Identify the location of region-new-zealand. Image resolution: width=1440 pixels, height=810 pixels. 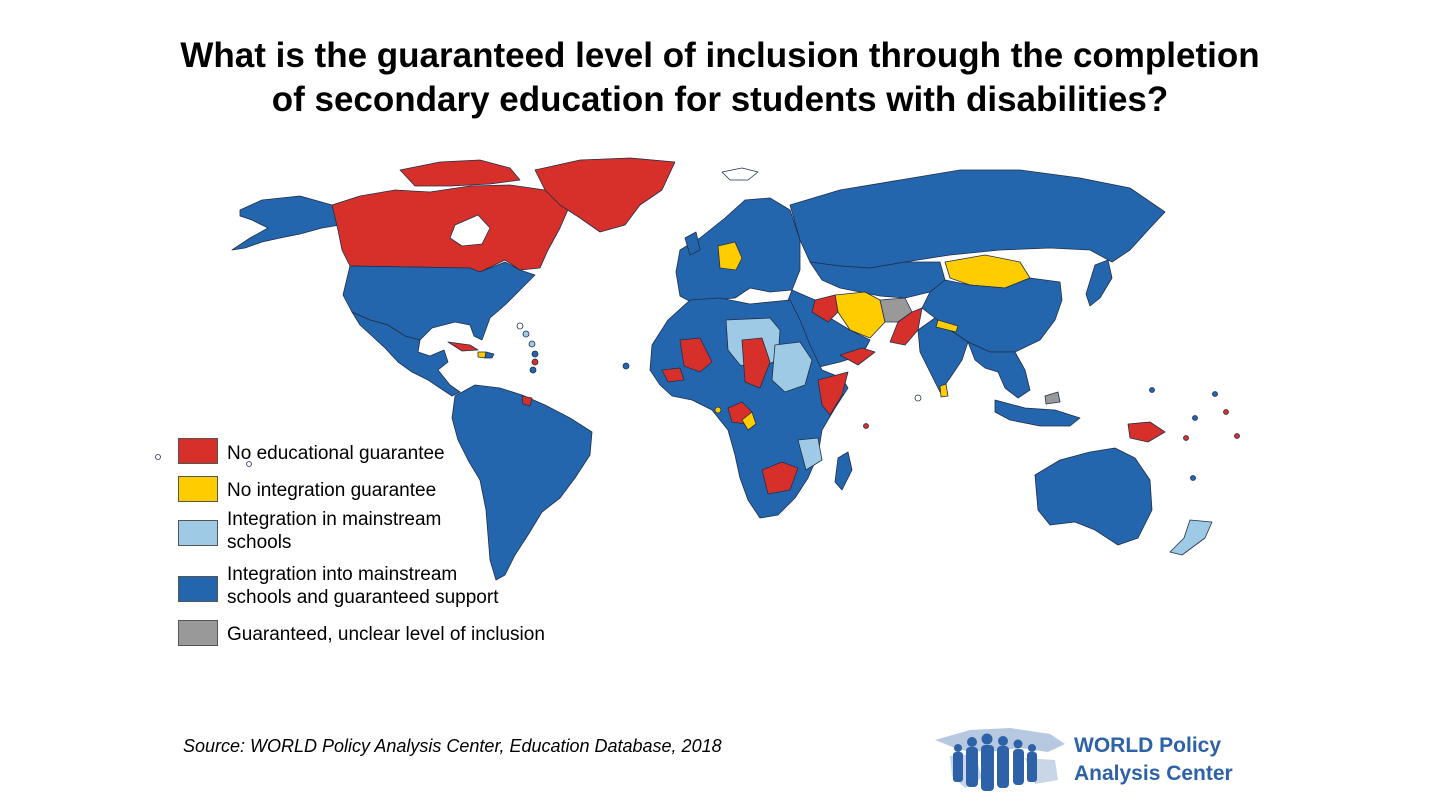
(1191, 537).